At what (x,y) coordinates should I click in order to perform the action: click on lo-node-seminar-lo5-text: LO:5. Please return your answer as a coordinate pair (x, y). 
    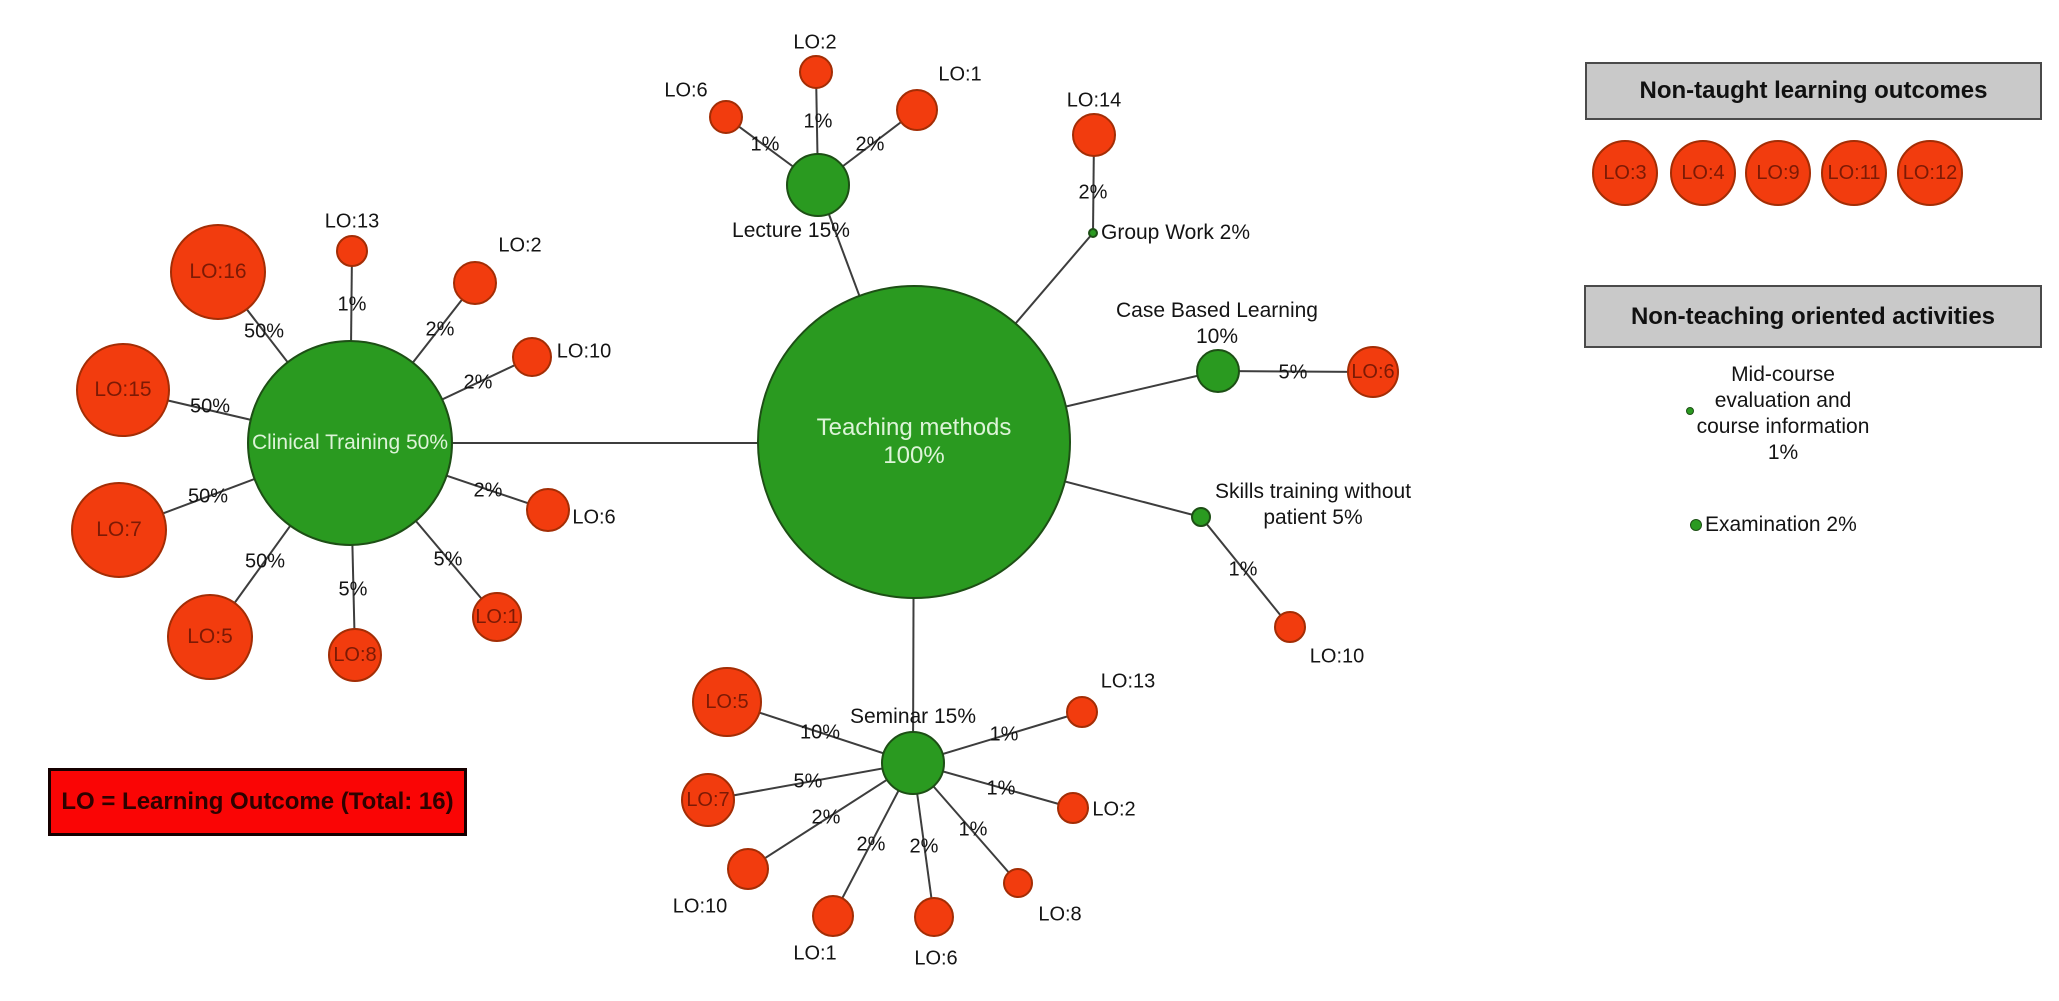
    Looking at the image, I should click on (727, 701).